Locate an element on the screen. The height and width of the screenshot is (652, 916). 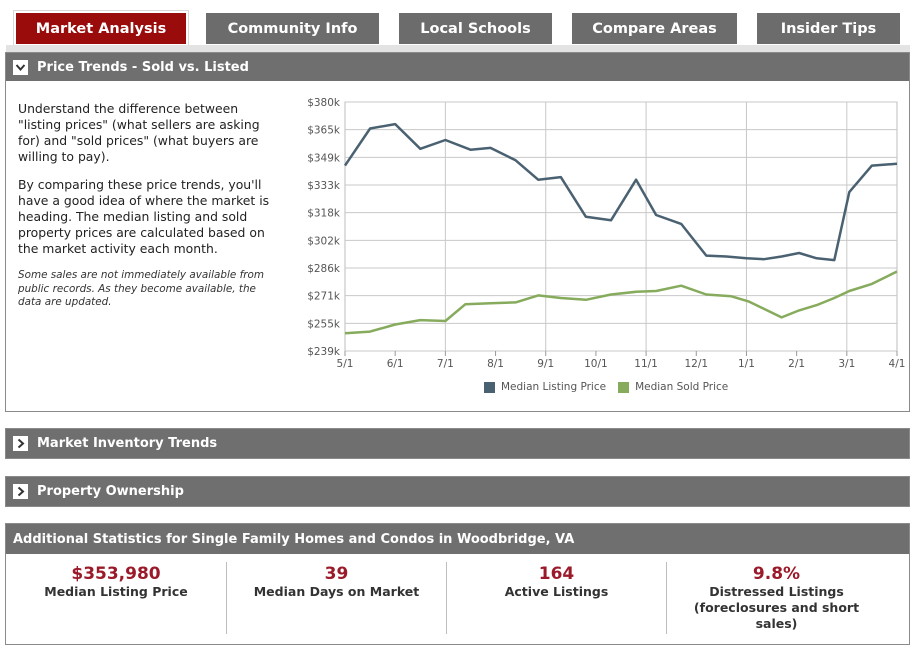
legend-label-listing: Median Listing Price is located at coordinates (554, 387).